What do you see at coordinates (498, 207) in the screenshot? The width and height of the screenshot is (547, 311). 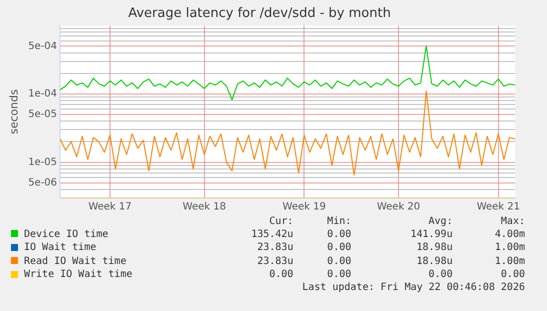 I see `x-tick-label: Week 21` at bounding box center [498, 207].